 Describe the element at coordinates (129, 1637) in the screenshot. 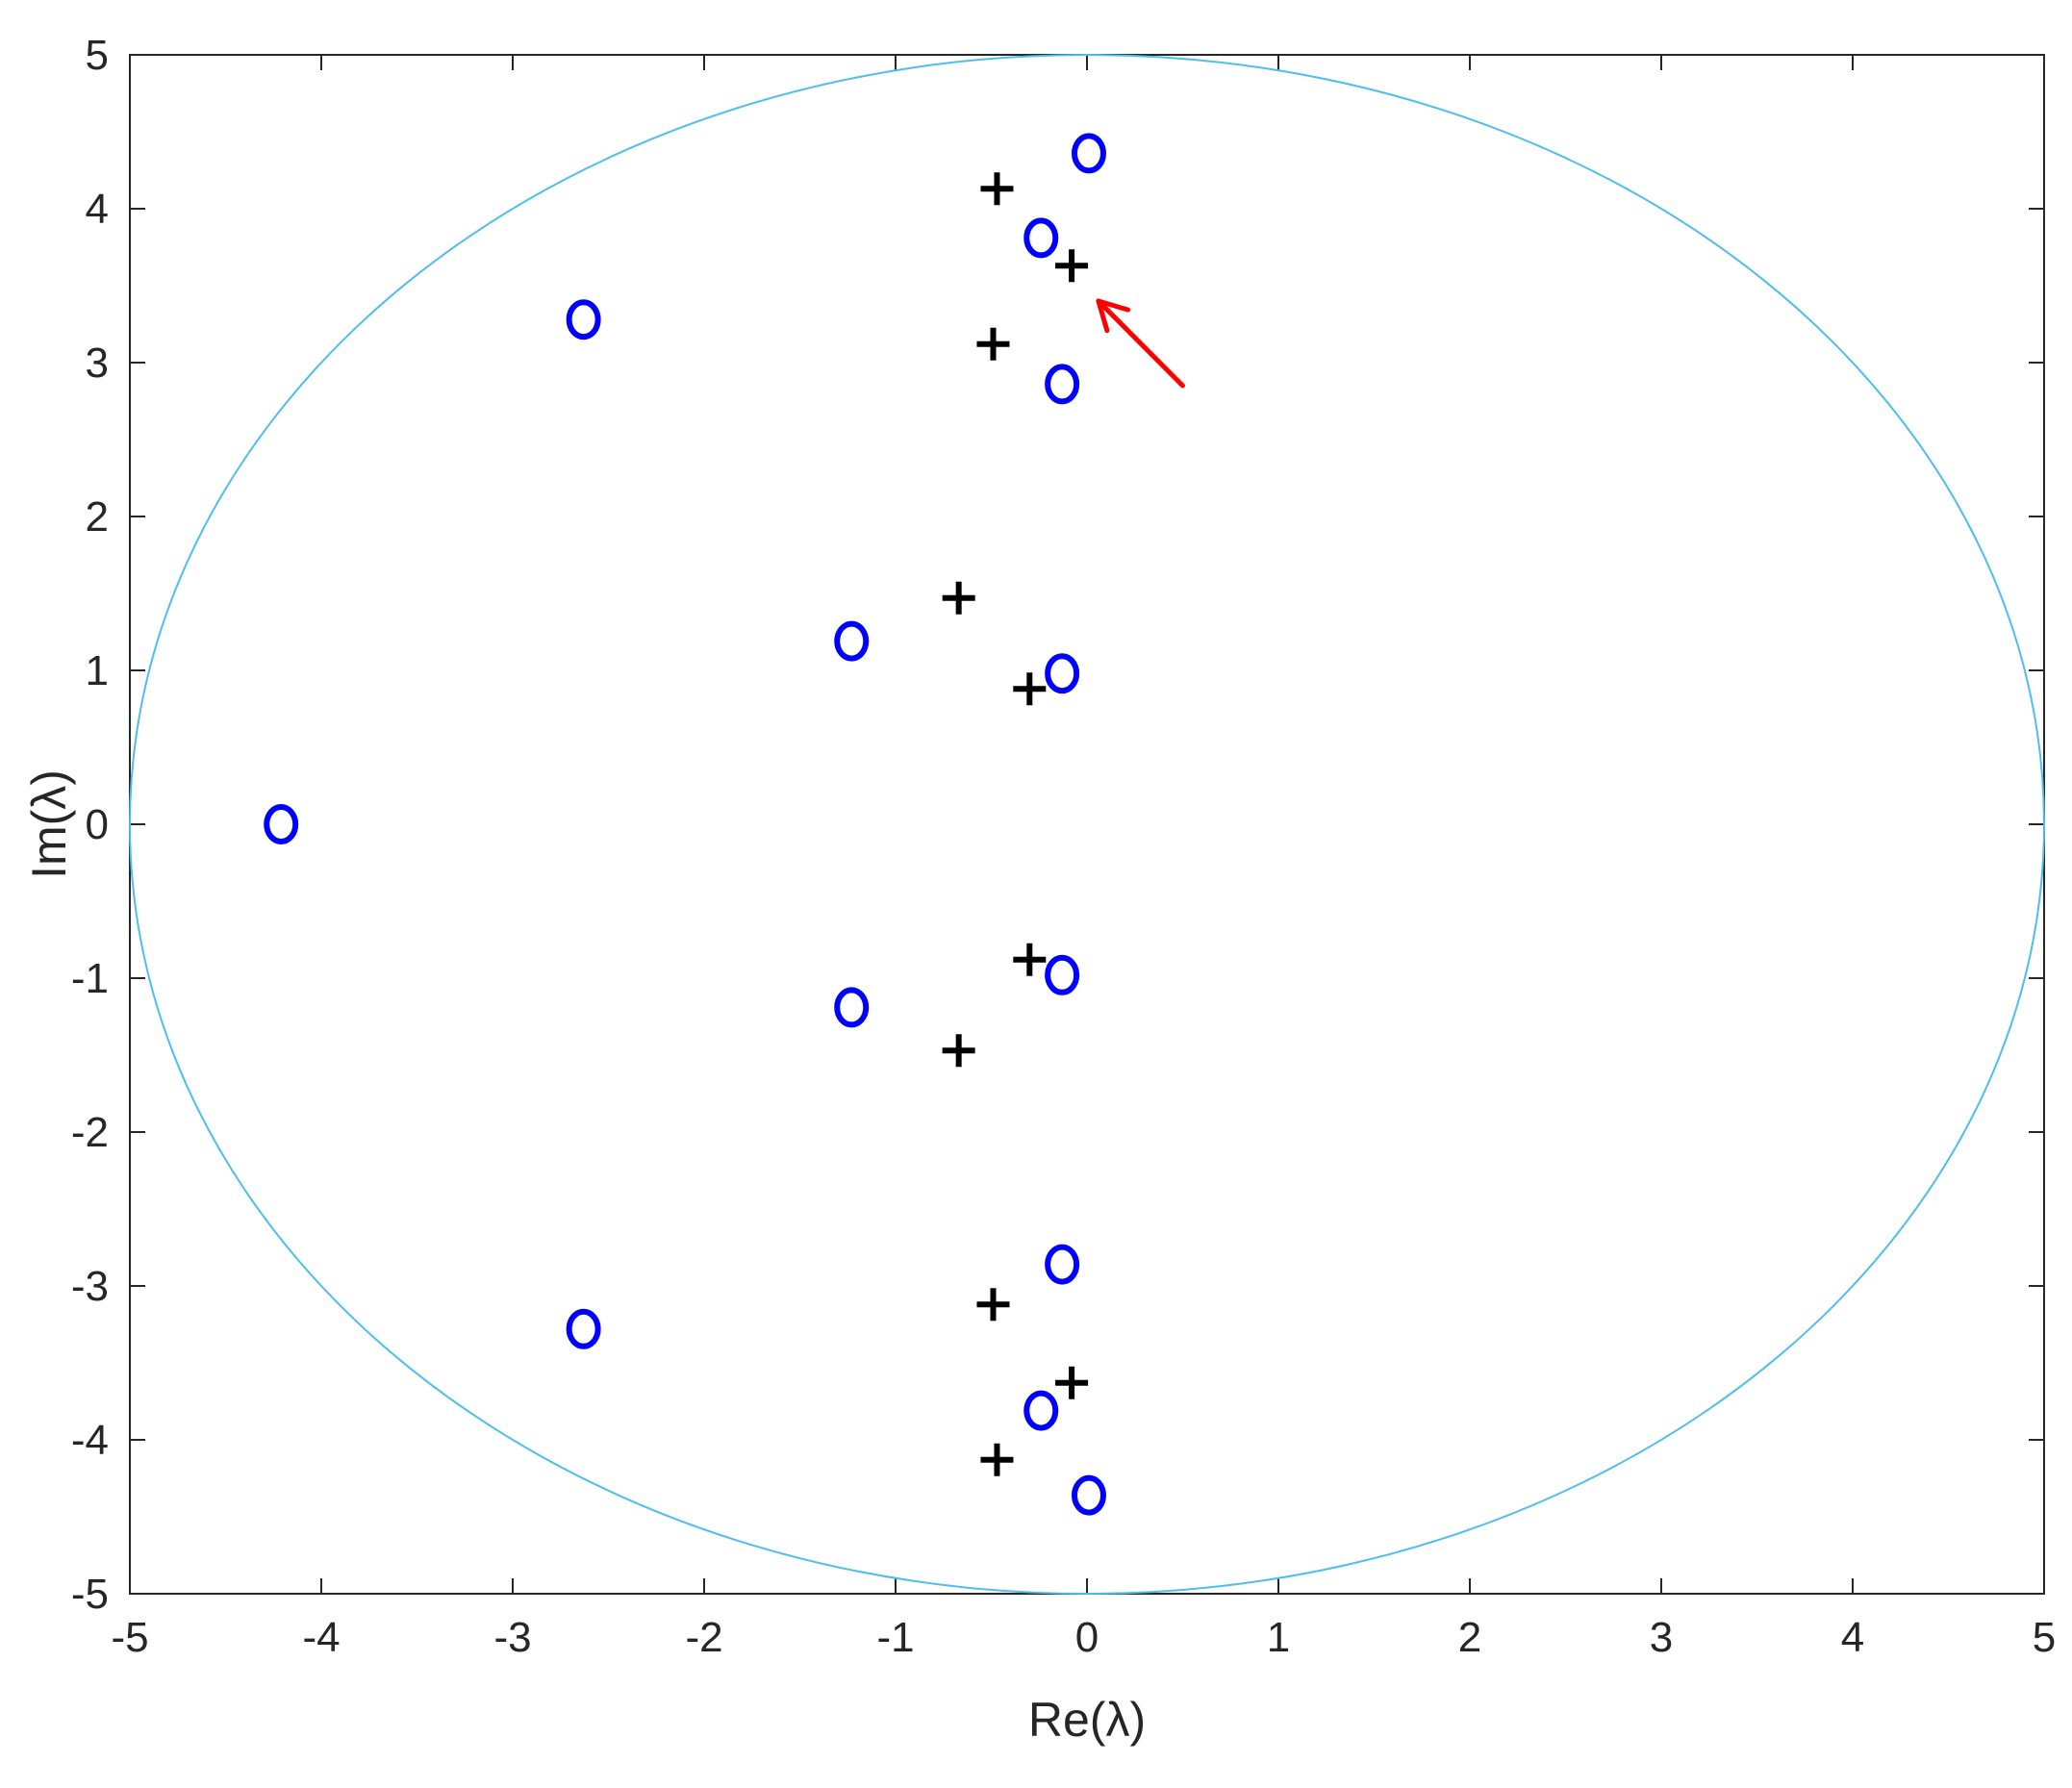

I see `x-tick-label: -5` at that location.